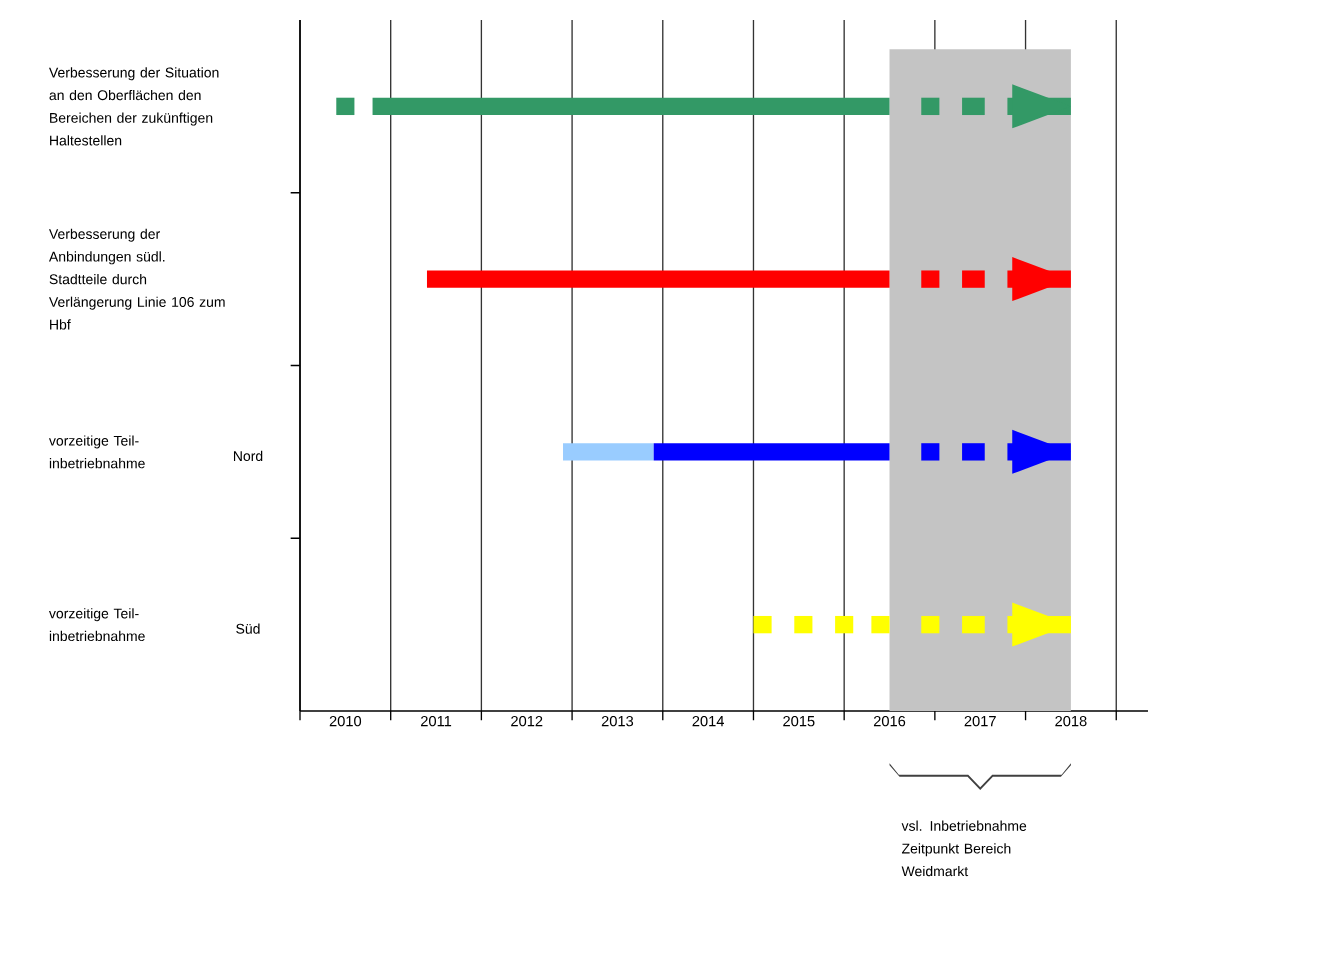  Describe the element at coordinates (436, 721) in the screenshot. I see `x-tick-label: 2011` at that location.